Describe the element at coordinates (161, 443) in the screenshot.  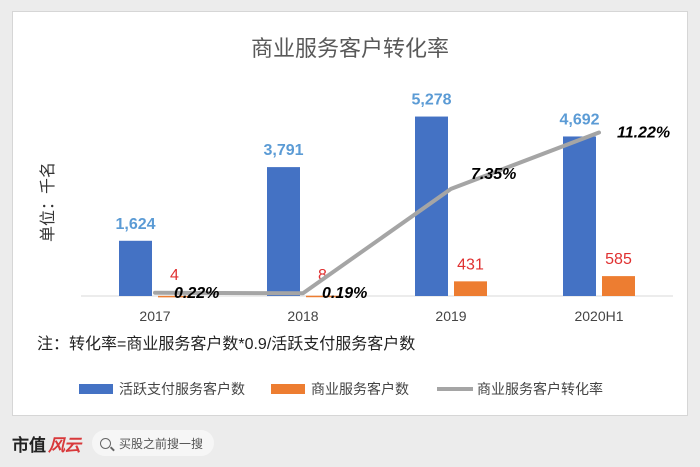
I see `search-text: 买股之前搜一搜` at that location.